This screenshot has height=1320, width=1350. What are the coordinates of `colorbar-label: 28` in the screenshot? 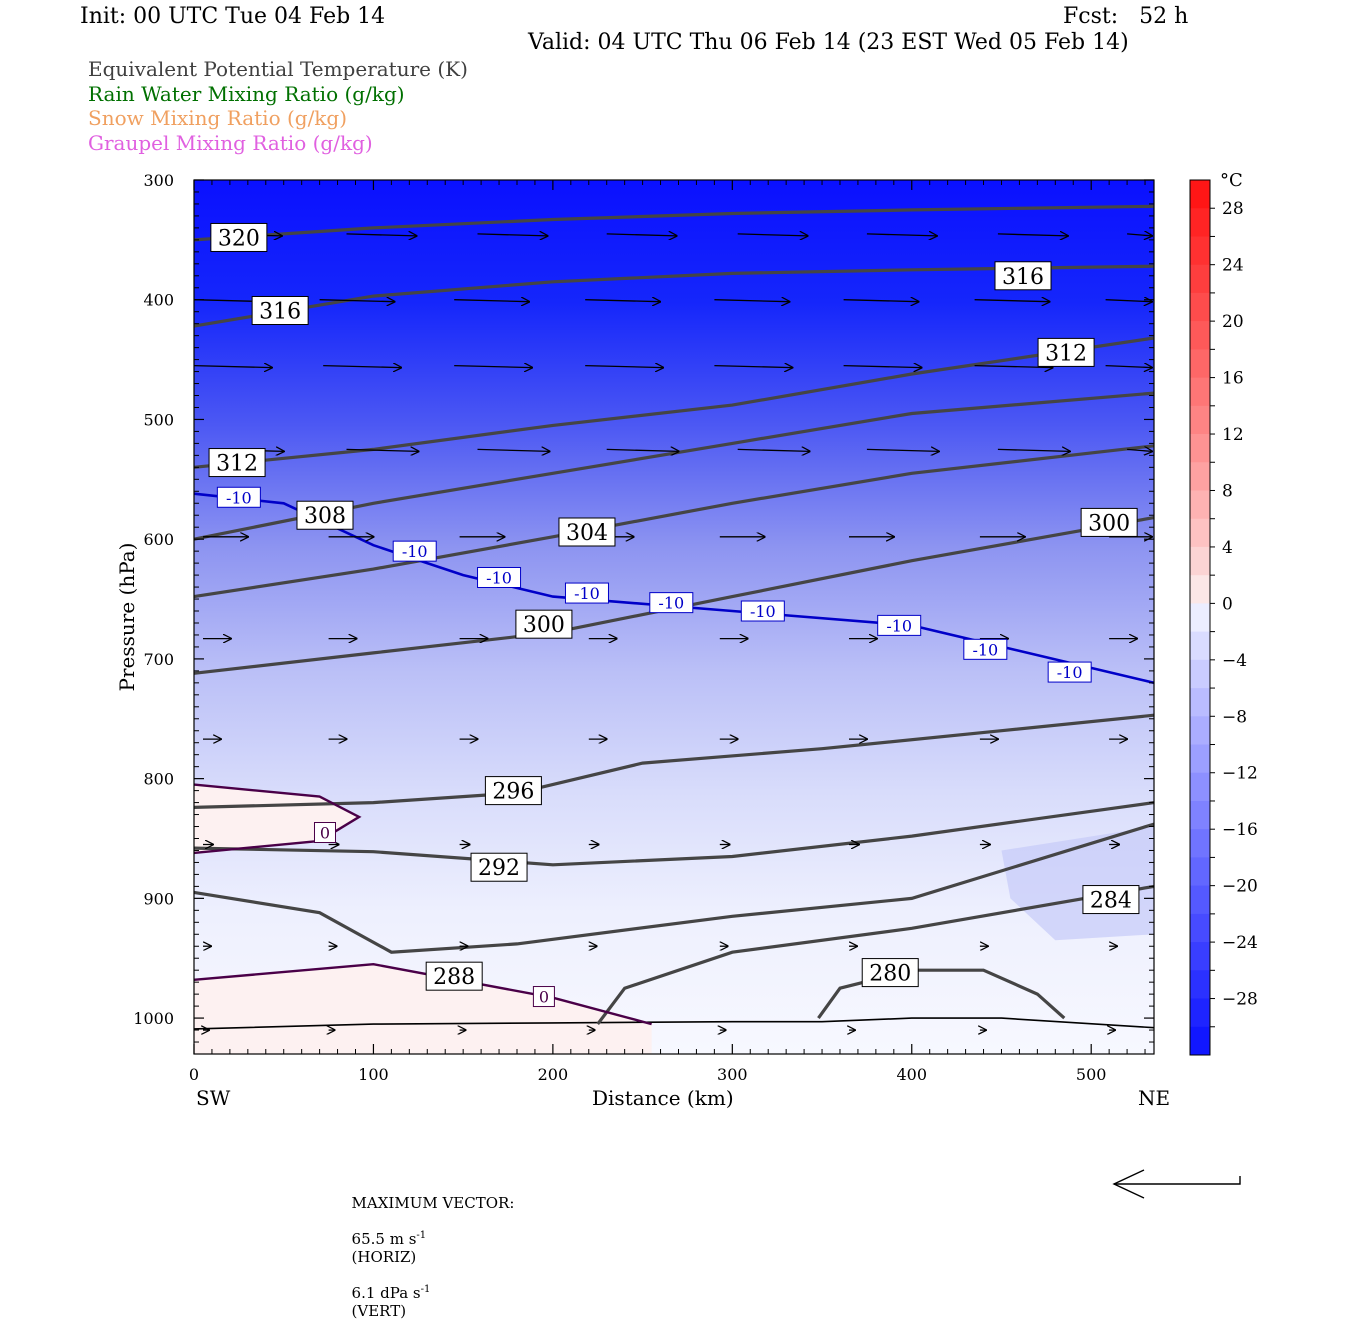 It's located at (1233, 209).